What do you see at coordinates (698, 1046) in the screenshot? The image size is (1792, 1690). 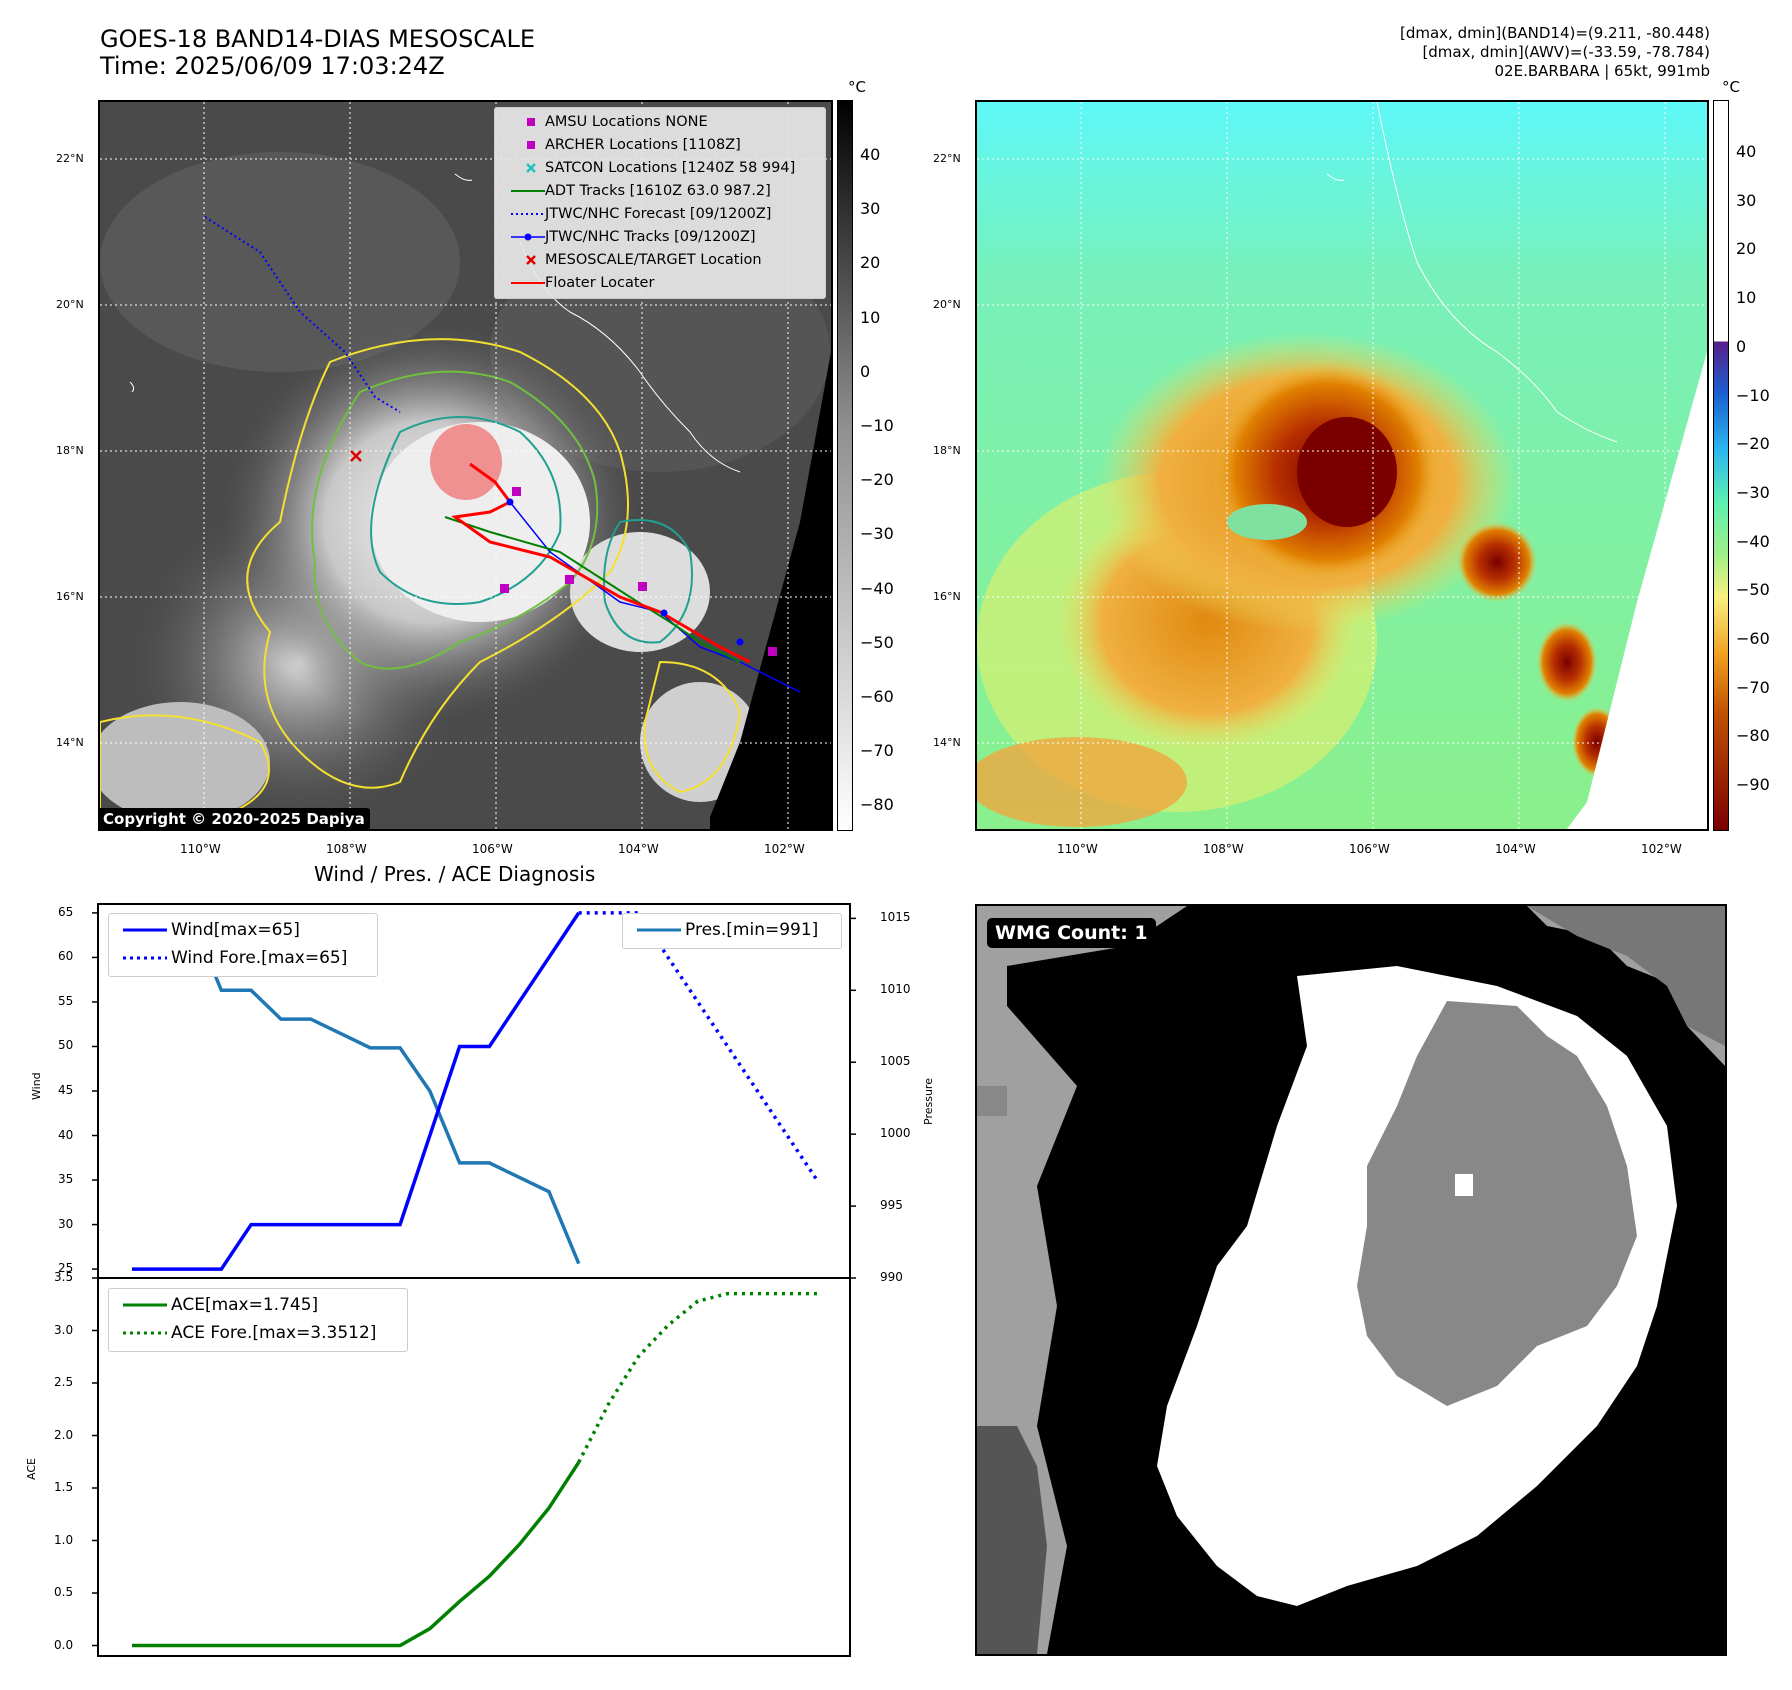 I see `wind-forecast-series-line` at bounding box center [698, 1046].